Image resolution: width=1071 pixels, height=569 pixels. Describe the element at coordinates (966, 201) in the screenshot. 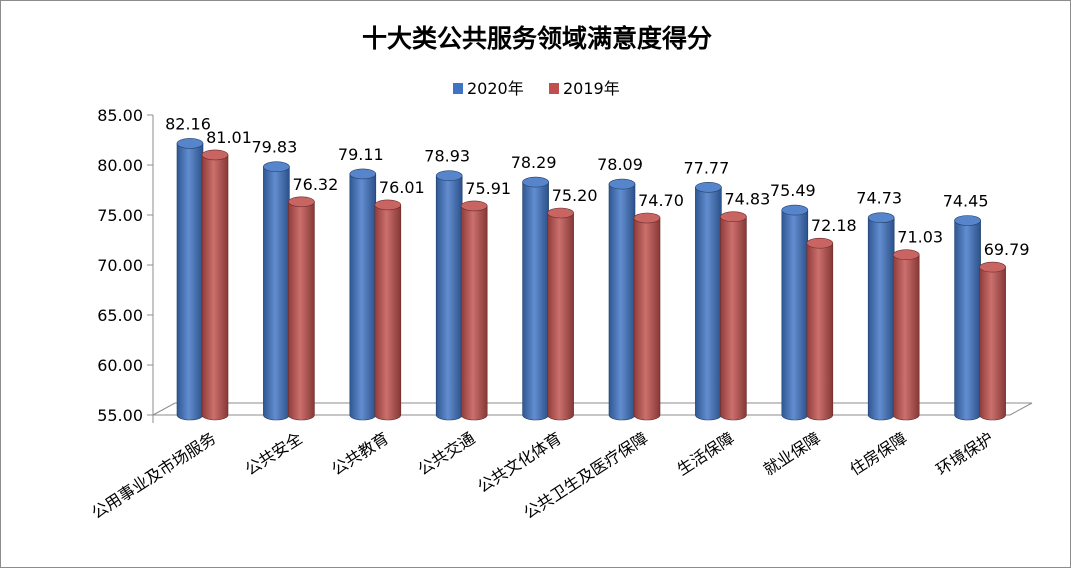

I see `data-label: 74.45` at that location.